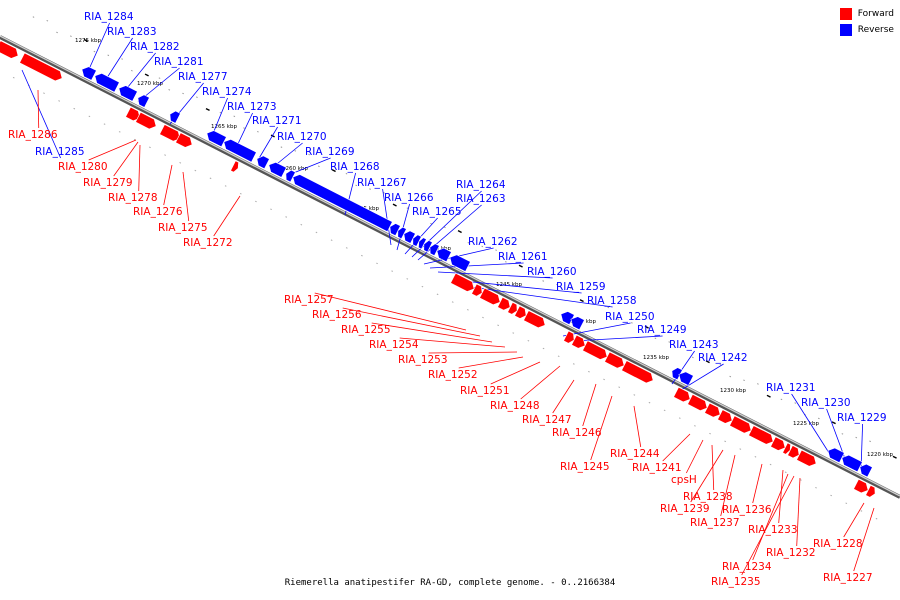 The image size is (900, 600). I want to click on gene-label: RIA_1245, so click(585, 467).